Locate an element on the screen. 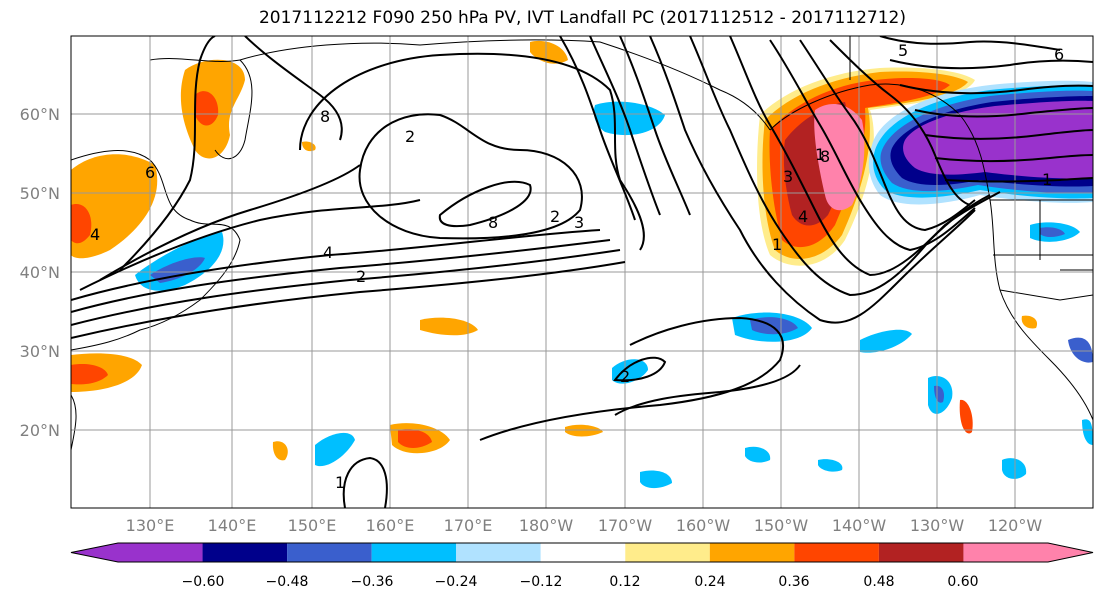  shade-blue-d is located at coordinates (656, 479).